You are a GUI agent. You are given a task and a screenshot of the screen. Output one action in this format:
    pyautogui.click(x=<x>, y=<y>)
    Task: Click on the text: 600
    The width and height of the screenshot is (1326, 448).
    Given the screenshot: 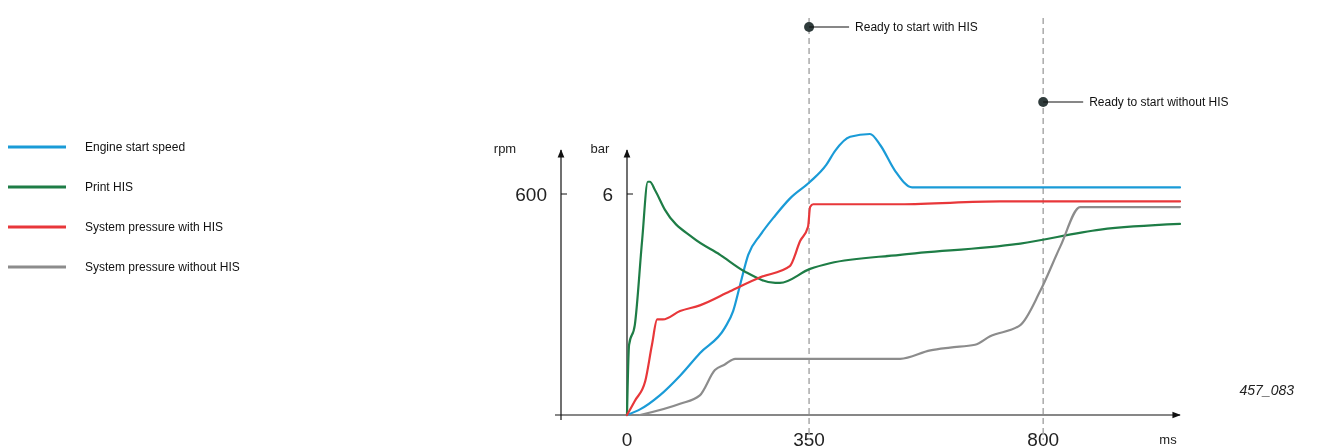 What is the action you would take?
    pyautogui.click(x=531, y=194)
    